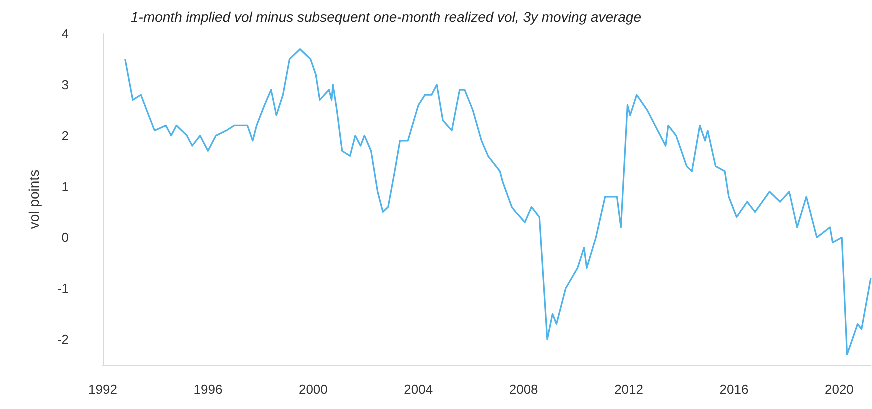  What do you see at coordinates (65, 136) in the screenshot?
I see `y-tick-label: 2` at bounding box center [65, 136].